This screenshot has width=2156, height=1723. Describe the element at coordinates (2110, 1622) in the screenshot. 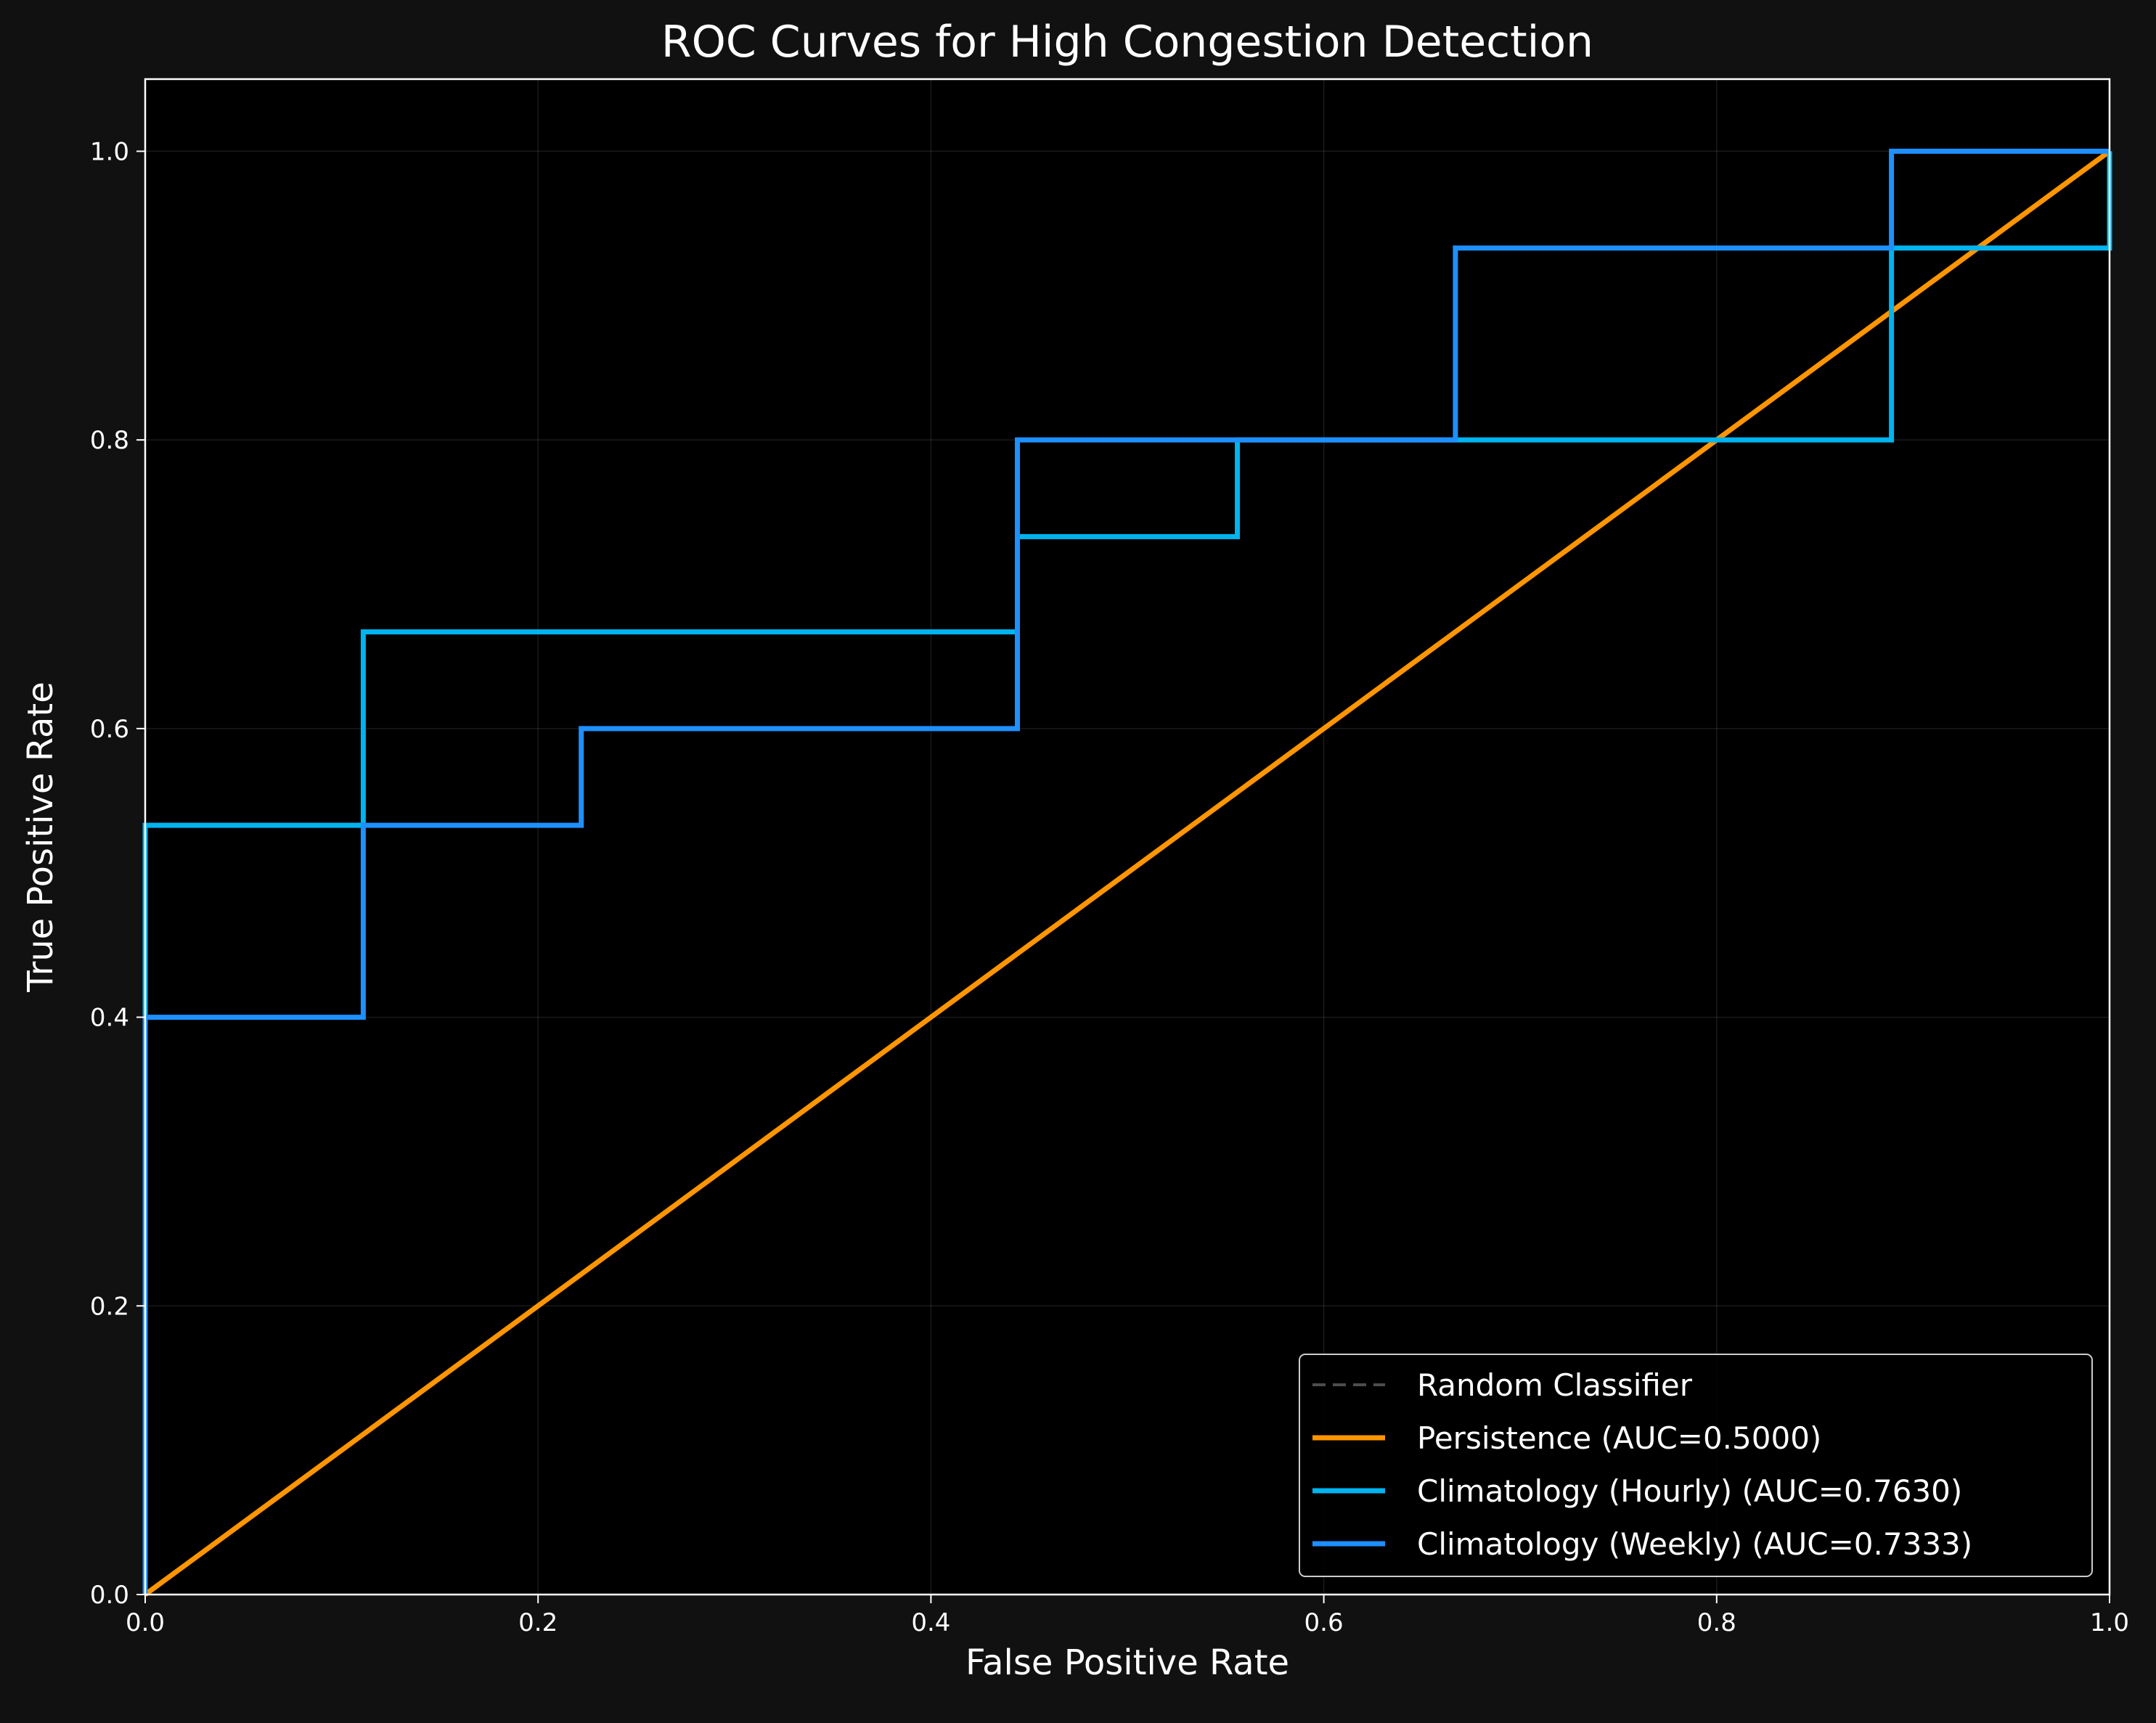

I see `x-tick-label: 1.0` at that location.